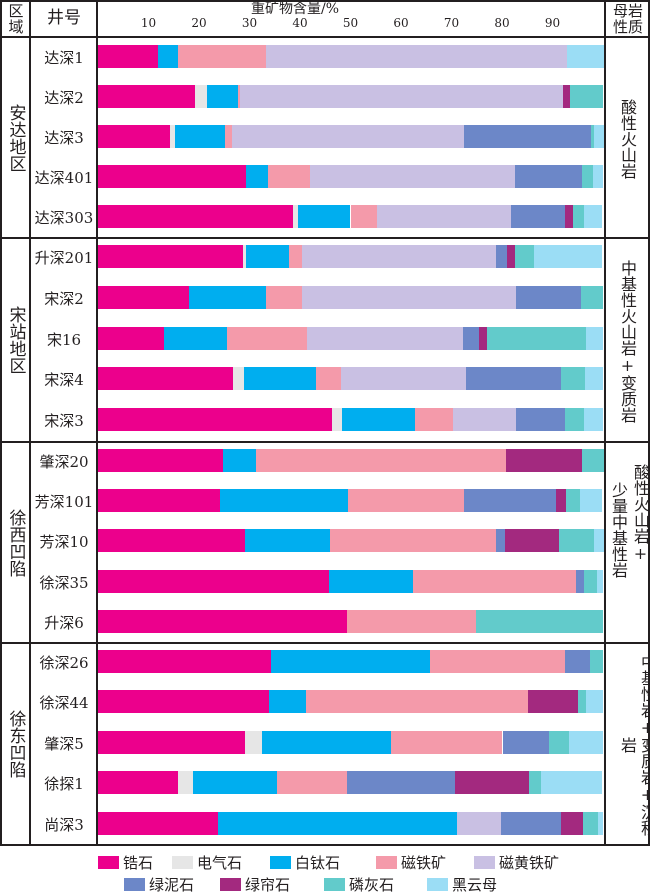  What do you see at coordinates (64, 18) in the screenshot?
I see `header-well: 井号` at bounding box center [64, 18].